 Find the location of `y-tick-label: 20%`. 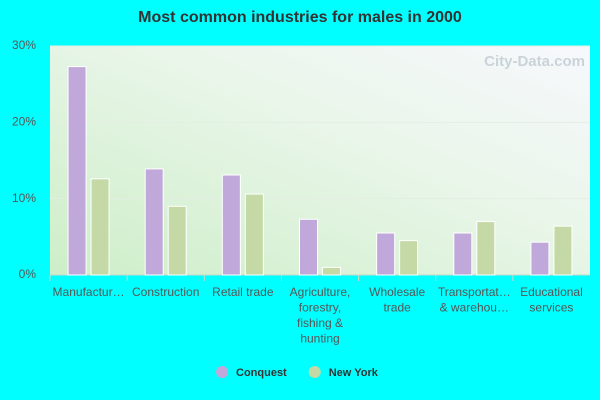

y-tick-label: 20% is located at coordinates (24, 122).